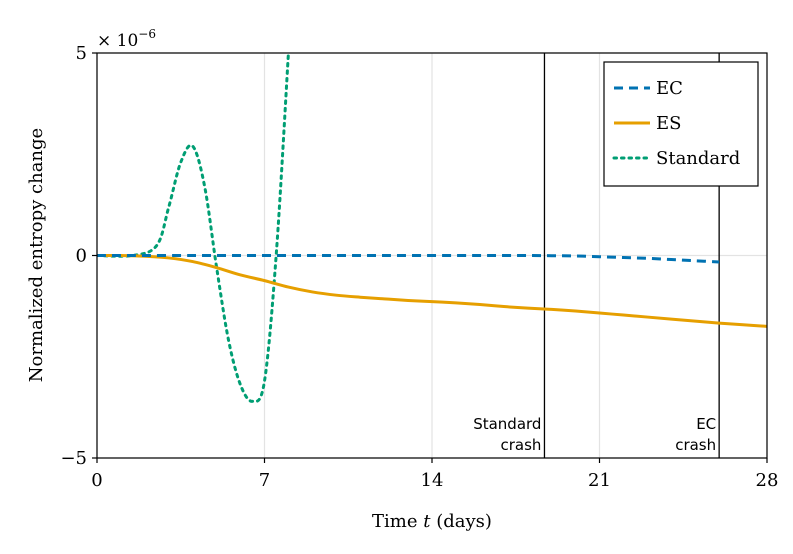 This screenshot has height=554, width=793. Describe the element at coordinates (81, 256) in the screenshot. I see `y-tick-label: 0` at that location.